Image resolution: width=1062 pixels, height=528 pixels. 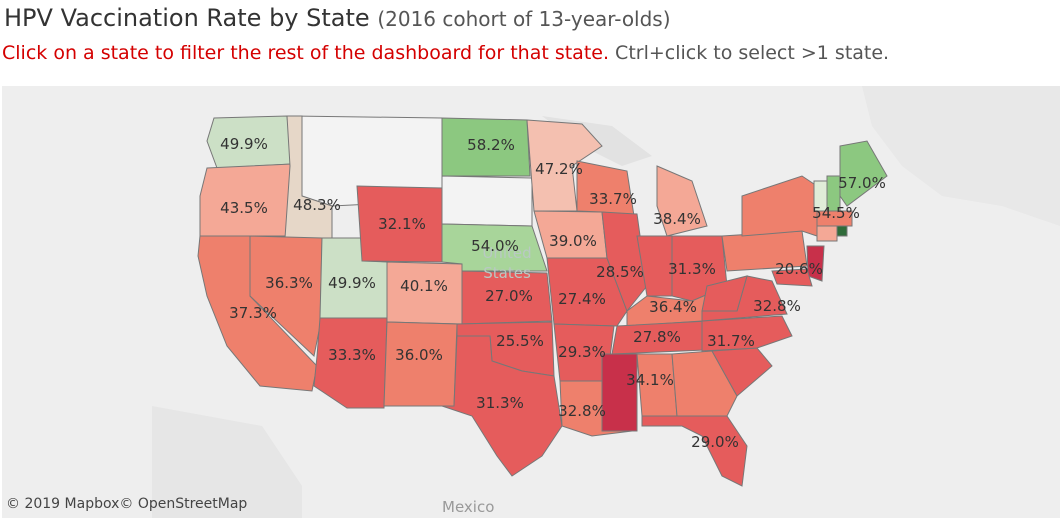 I want to click on state-north-dakota, so click(x=486, y=147).